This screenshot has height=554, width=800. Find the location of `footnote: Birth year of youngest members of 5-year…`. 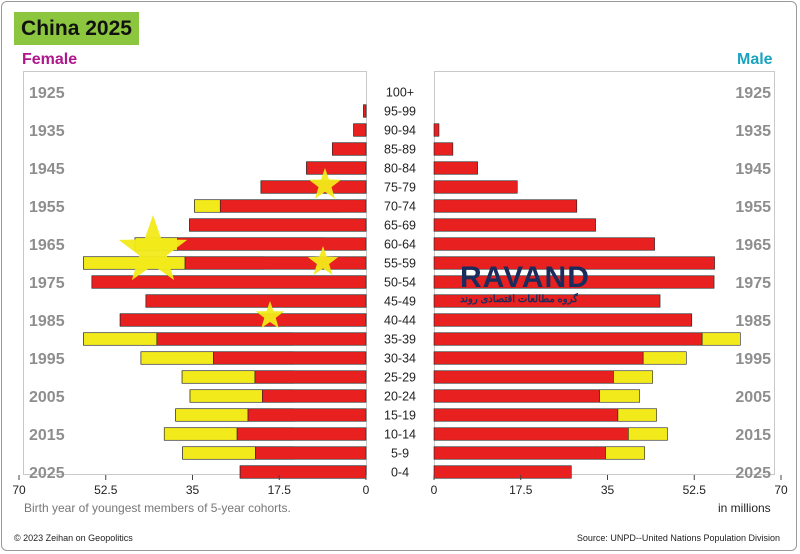

footnote: Birth year of youngest members of 5-year… is located at coordinates (157, 508).